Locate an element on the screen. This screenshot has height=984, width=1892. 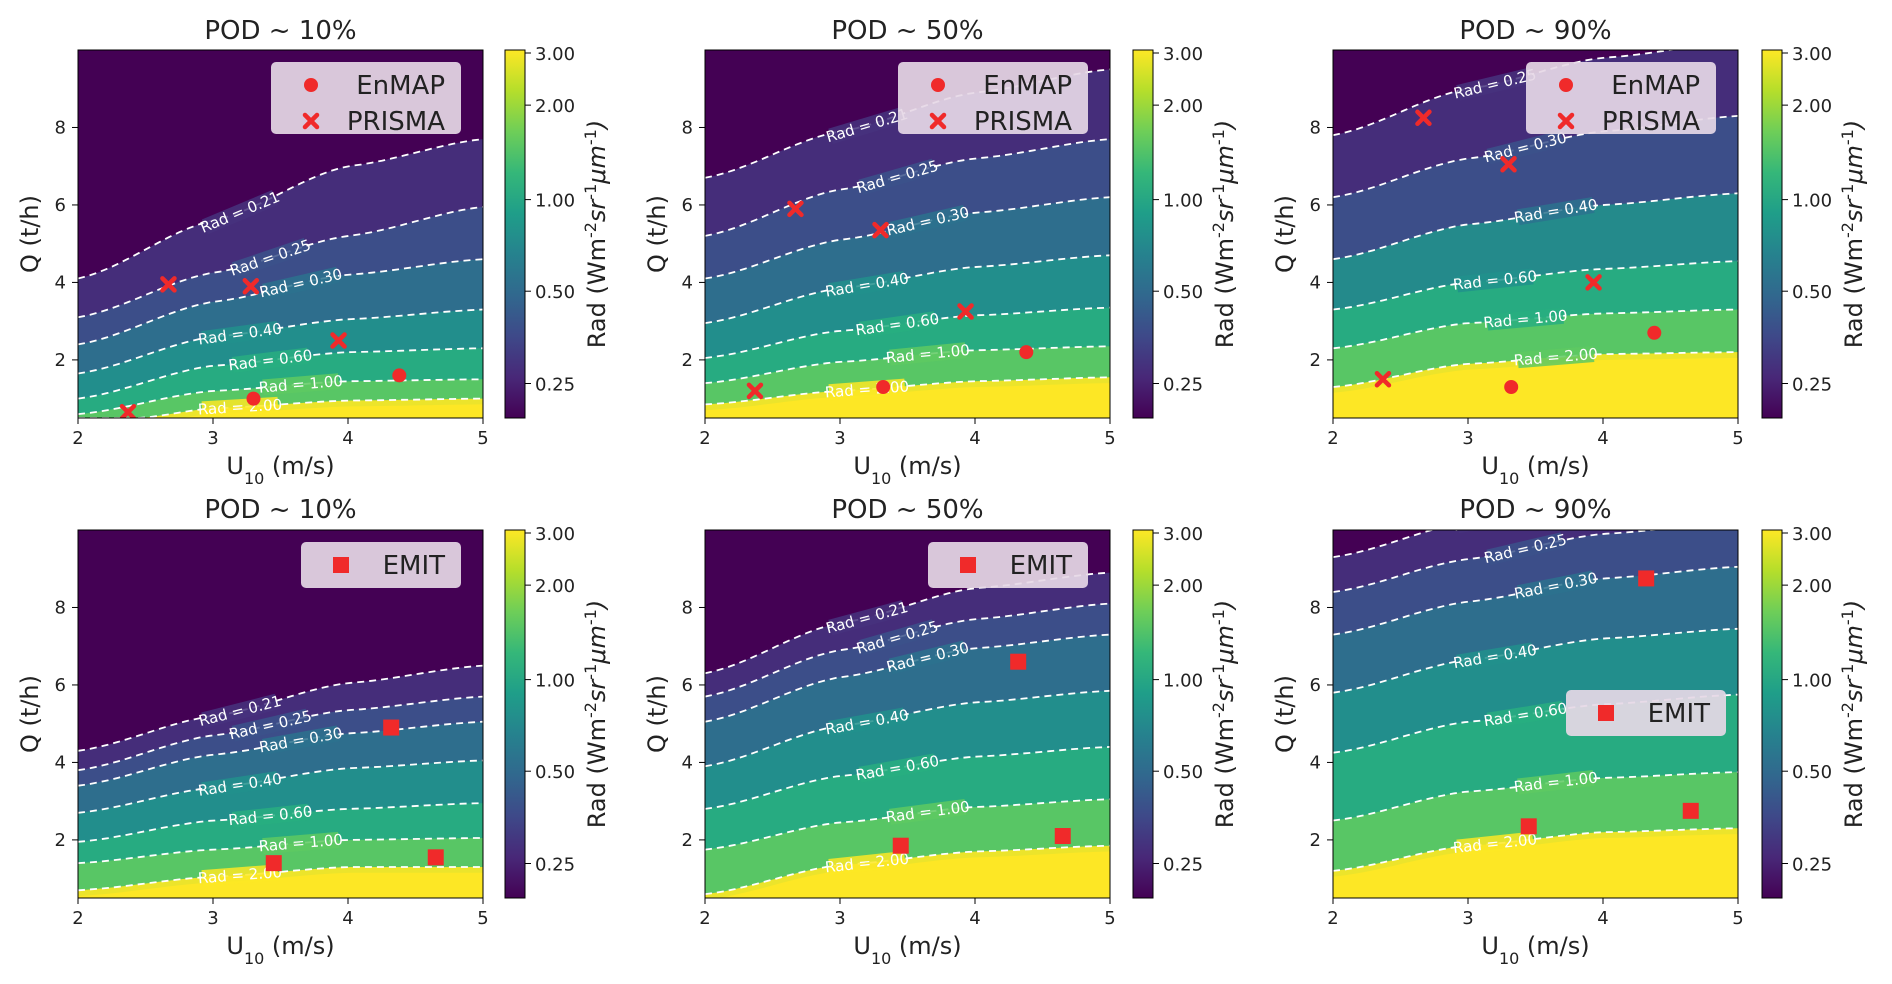
legend-label: PRISMA is located at coordinates (396, 122).